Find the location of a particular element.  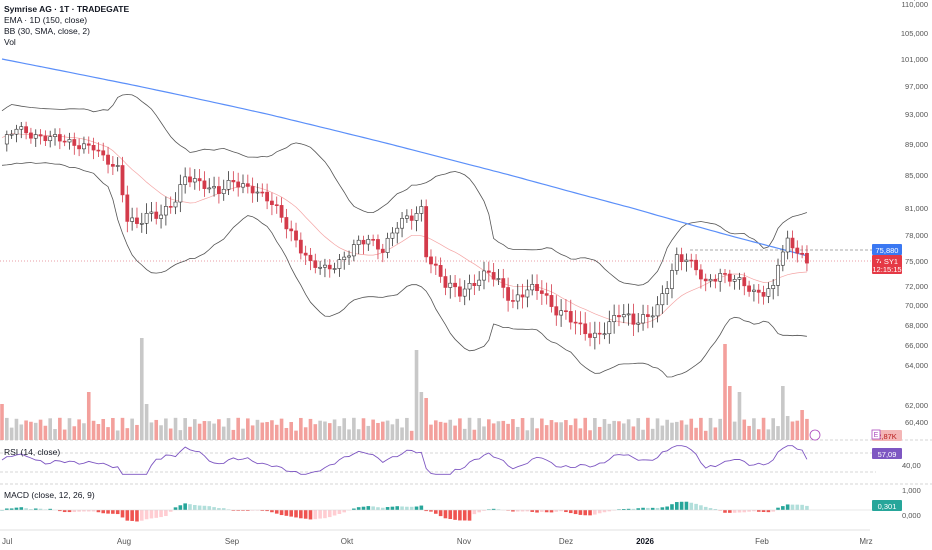

price-tick-label: 81,000 is located at coordinates (916, 208).